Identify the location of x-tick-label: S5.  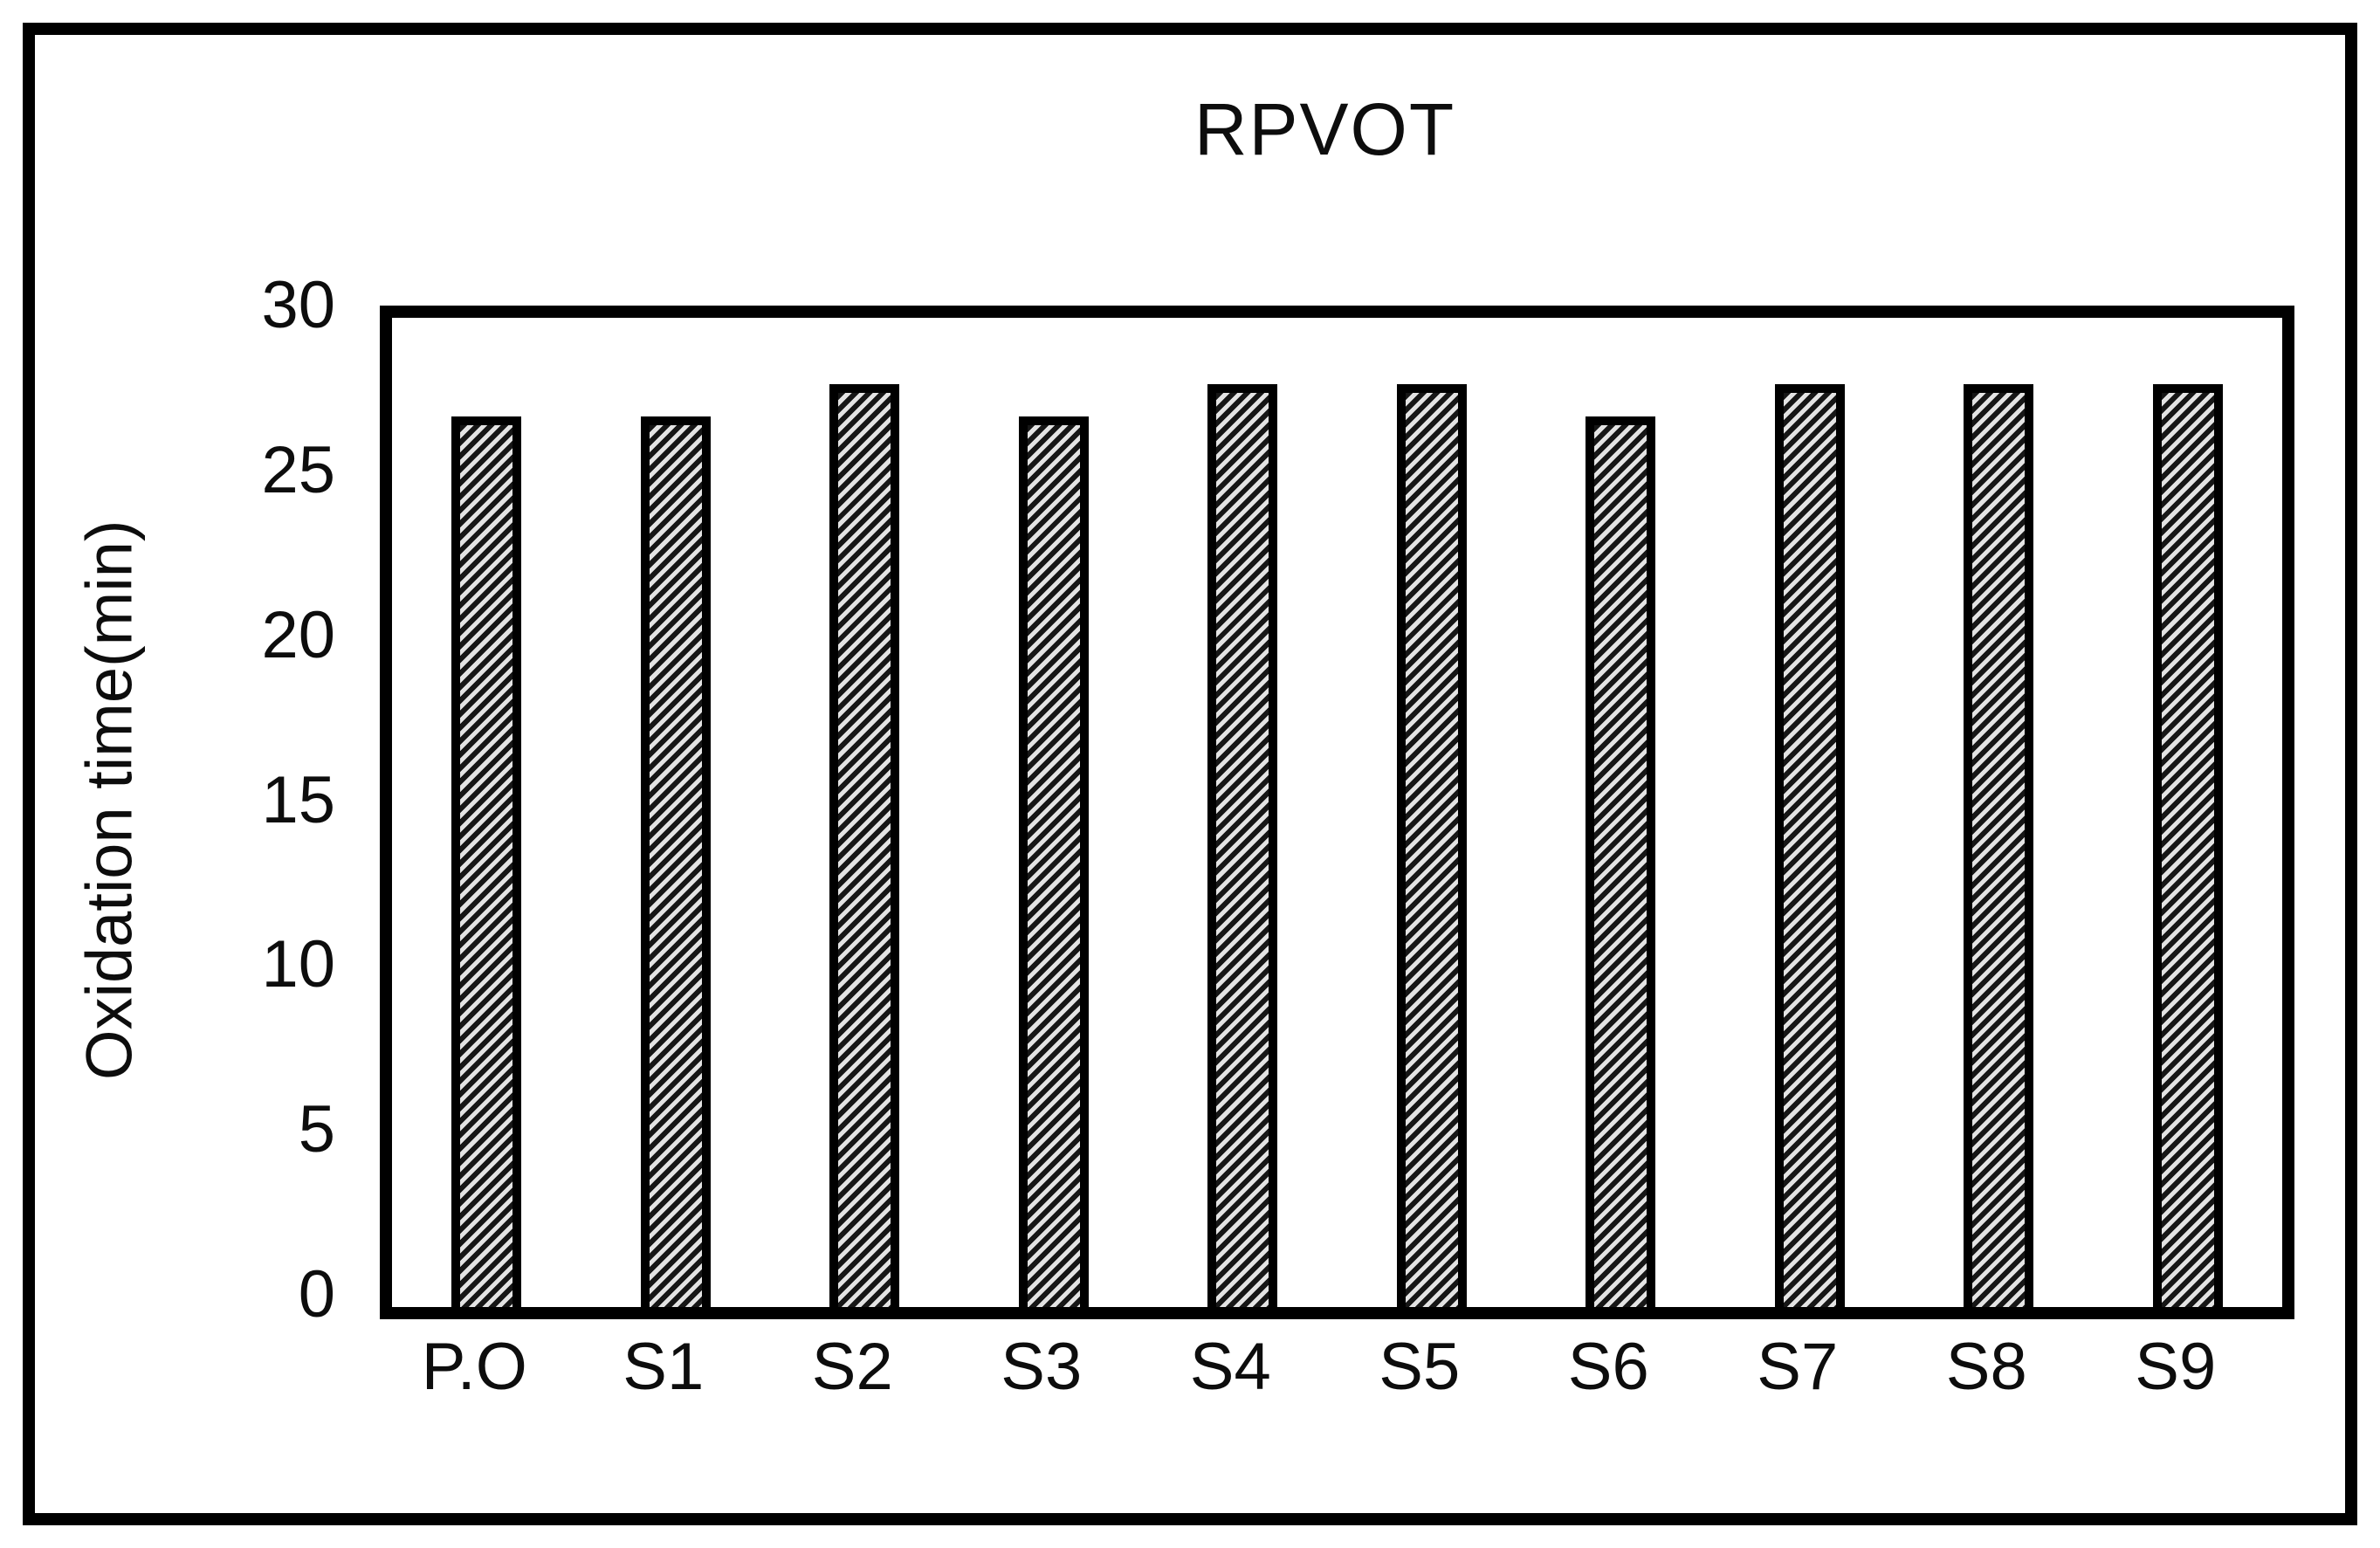
(1420, 1367).